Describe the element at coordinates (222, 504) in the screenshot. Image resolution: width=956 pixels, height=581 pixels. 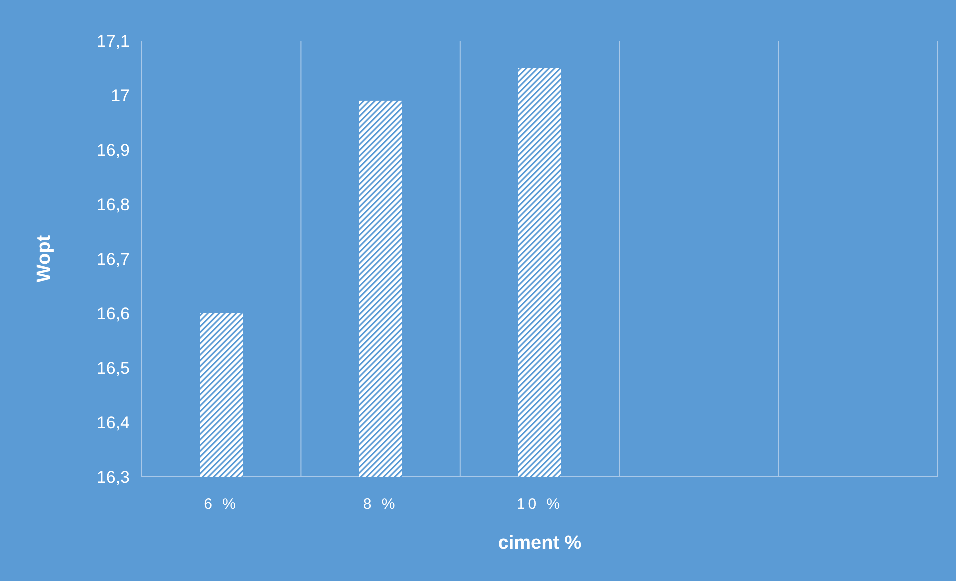
I see `x-tick-label: 6 %` at that location.